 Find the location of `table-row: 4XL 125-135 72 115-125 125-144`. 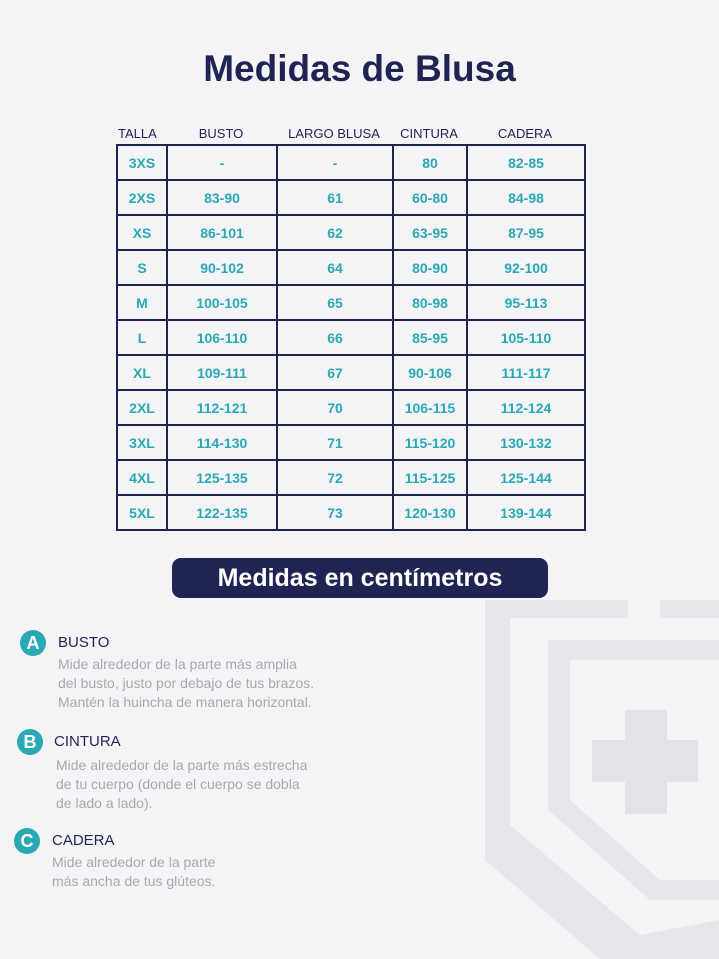

table-row: 4XL 125-135 72 115-125 125-144 is located at coordinates (351, 477).